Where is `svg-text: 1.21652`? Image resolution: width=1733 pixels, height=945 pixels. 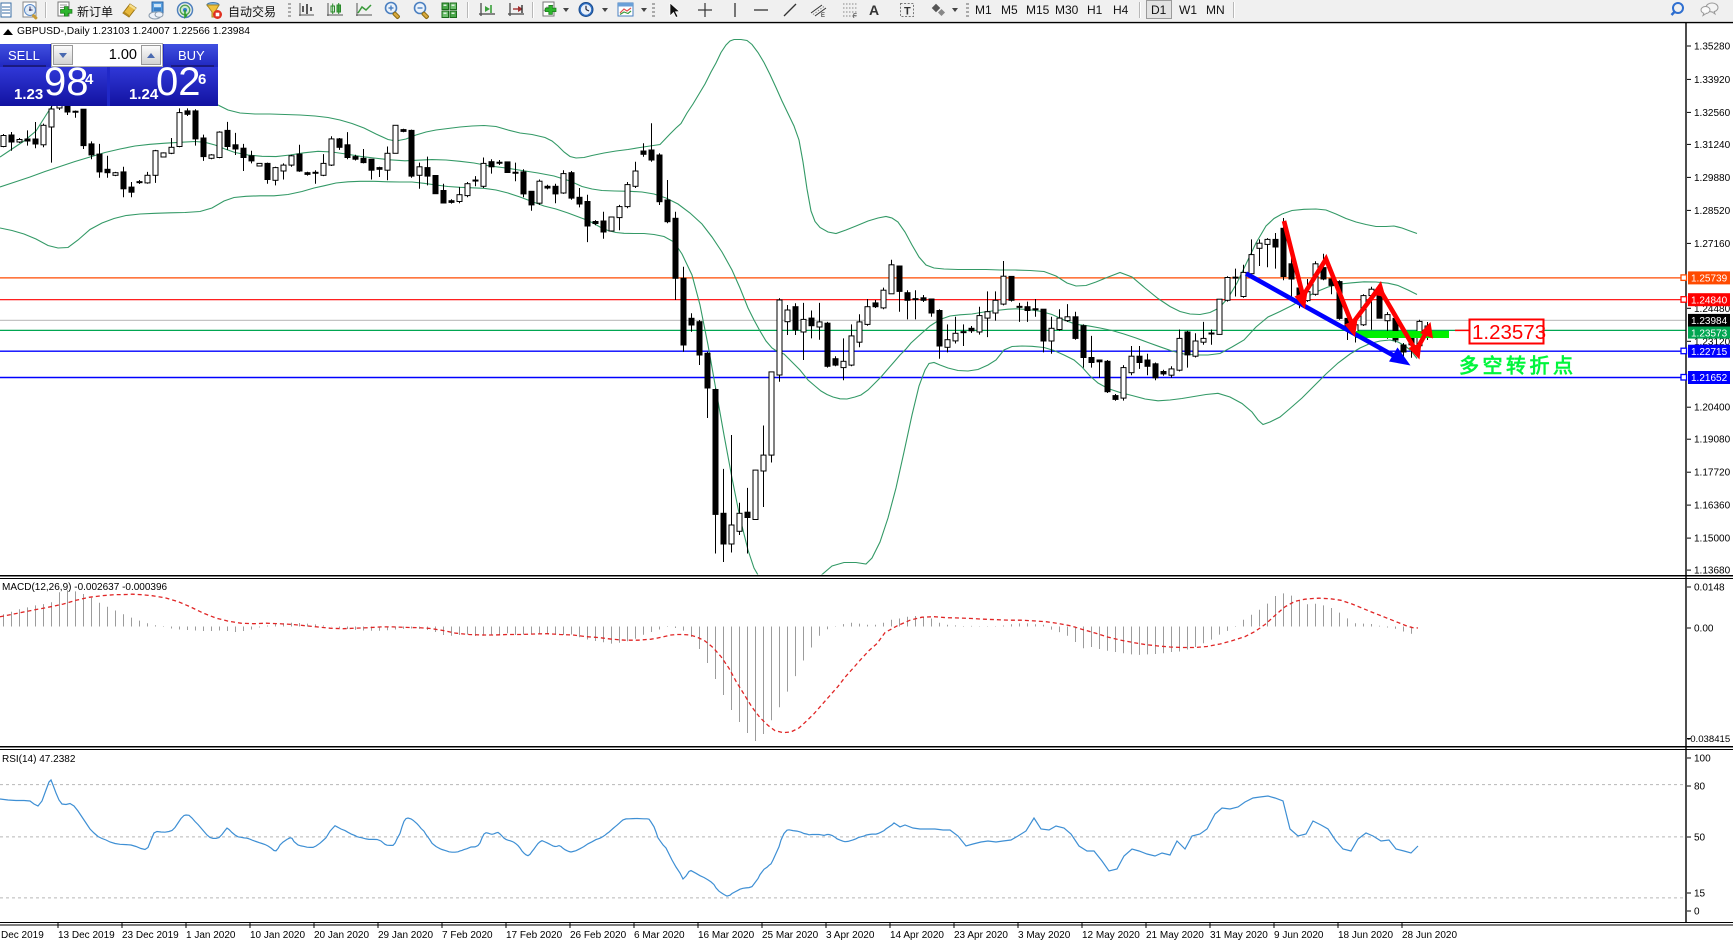
svg-text: 1.21652 is located at coordinates (1709, 378).